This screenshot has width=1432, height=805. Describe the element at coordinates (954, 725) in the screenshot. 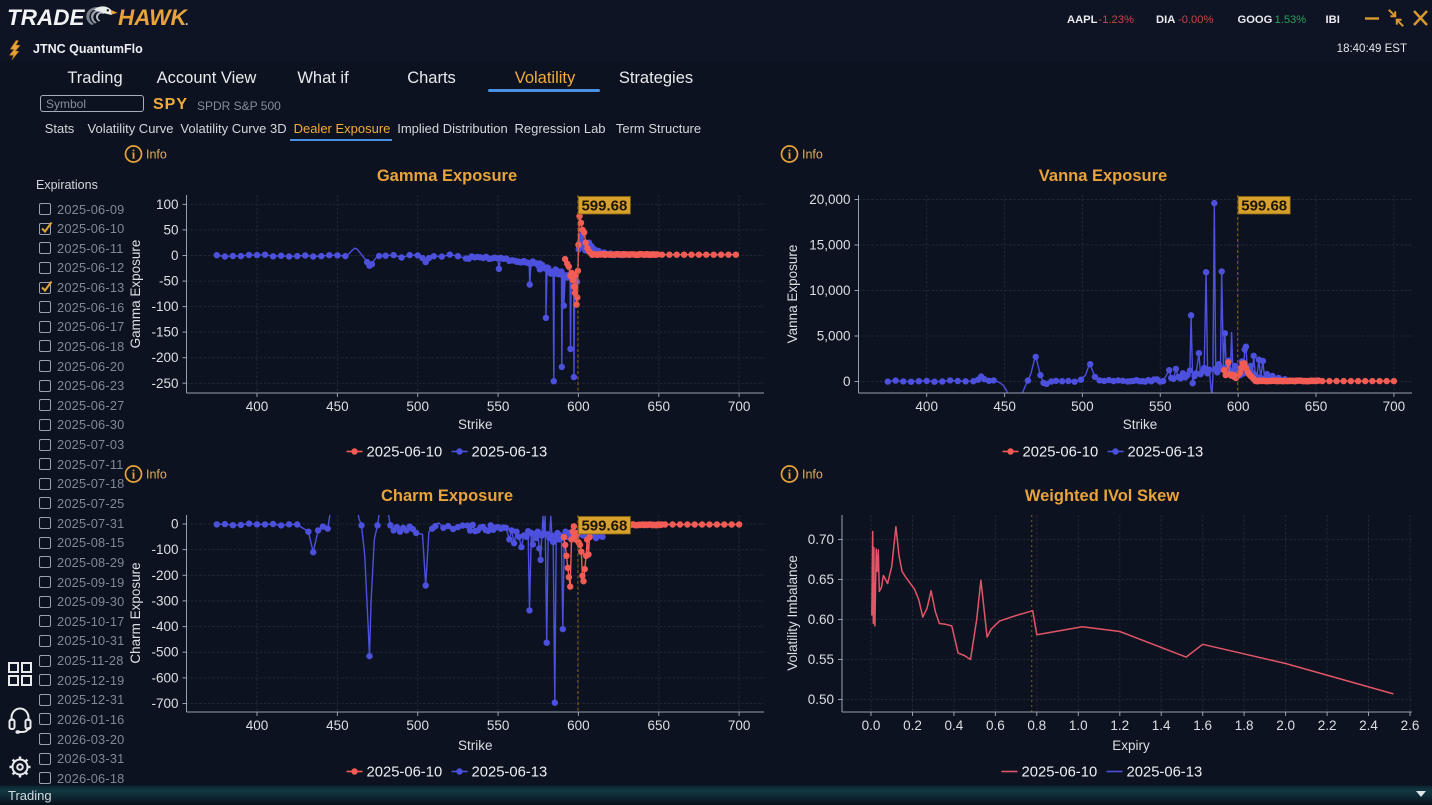

I see `svg-text: 0.4` at that location.